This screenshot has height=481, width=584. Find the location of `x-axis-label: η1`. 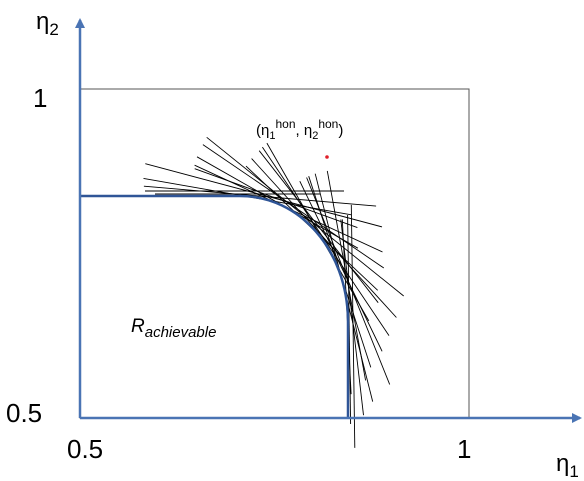

x-axis-label: η1 is located at coordinates (567, 465).